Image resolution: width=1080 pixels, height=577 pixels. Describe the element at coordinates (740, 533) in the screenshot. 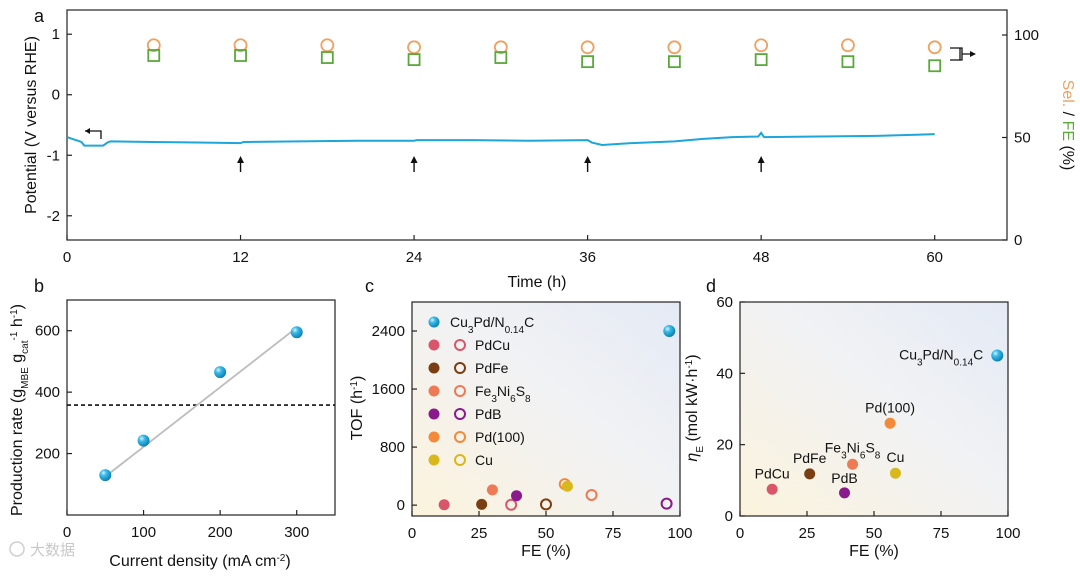

I see `panel-d-xtick-label: 0` at that location.